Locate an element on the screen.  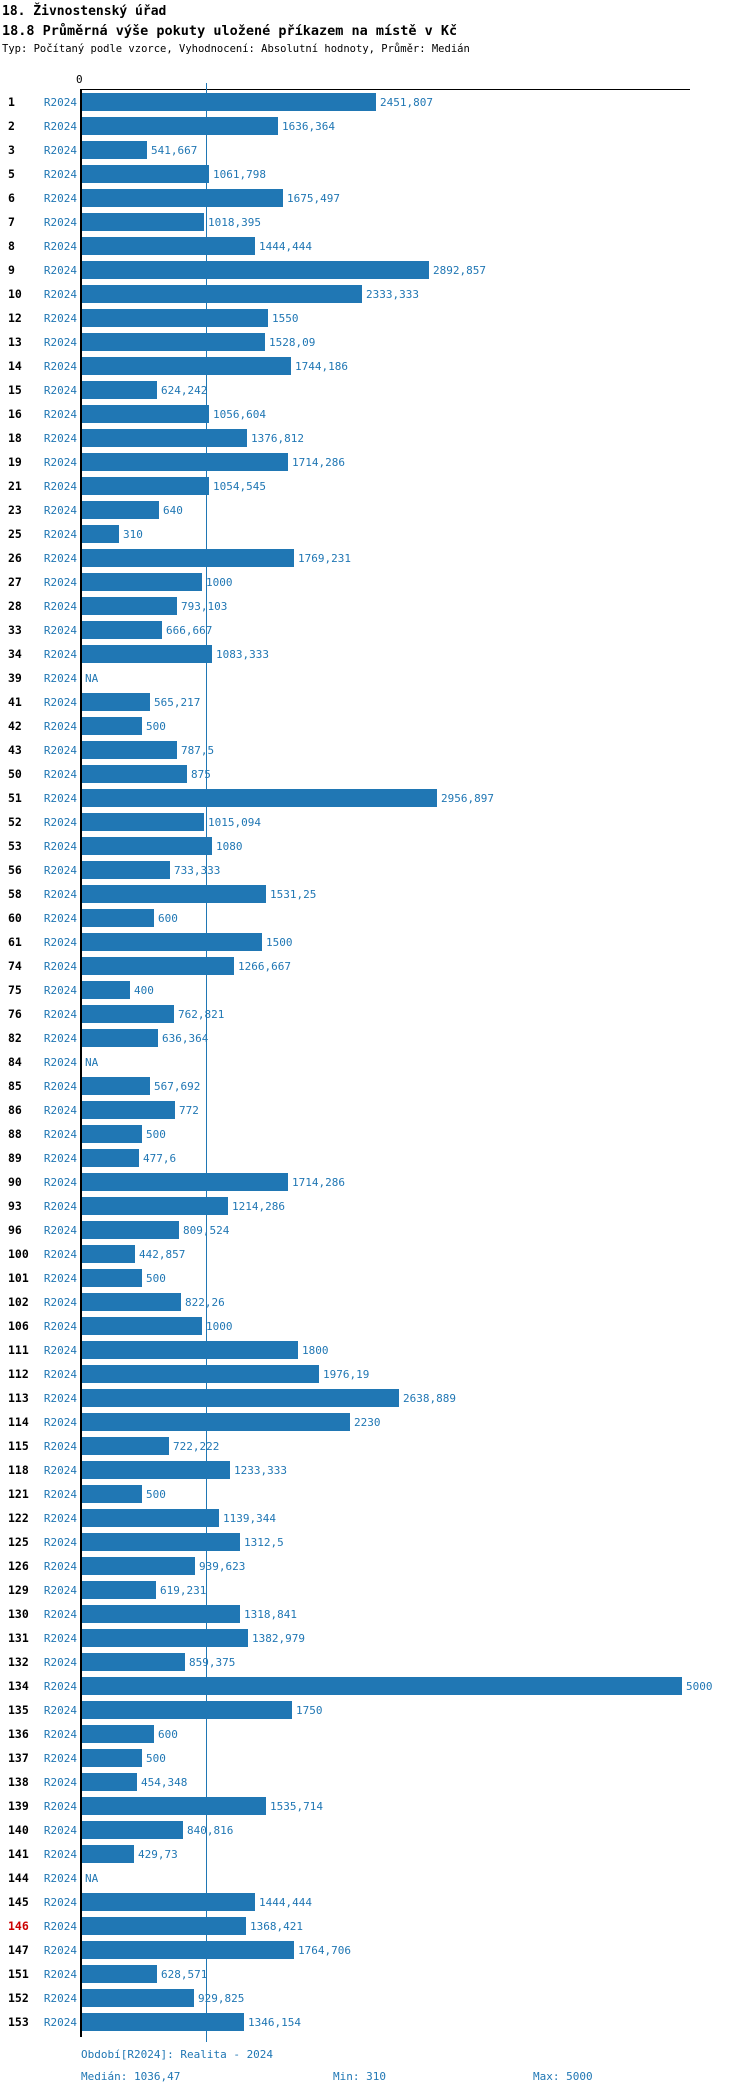
median-line is located at coordinates (206, 1062).